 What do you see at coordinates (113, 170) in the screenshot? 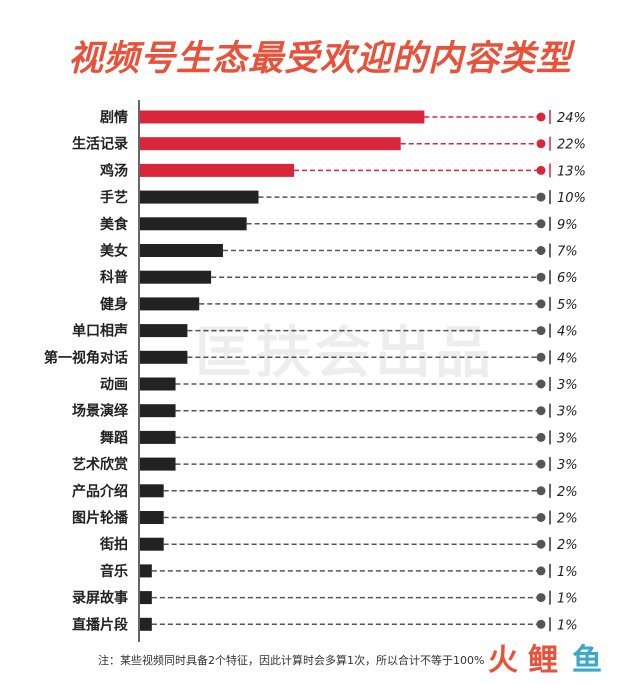
I see `category-label: 鸡汤` at bounding box center [113, 170].